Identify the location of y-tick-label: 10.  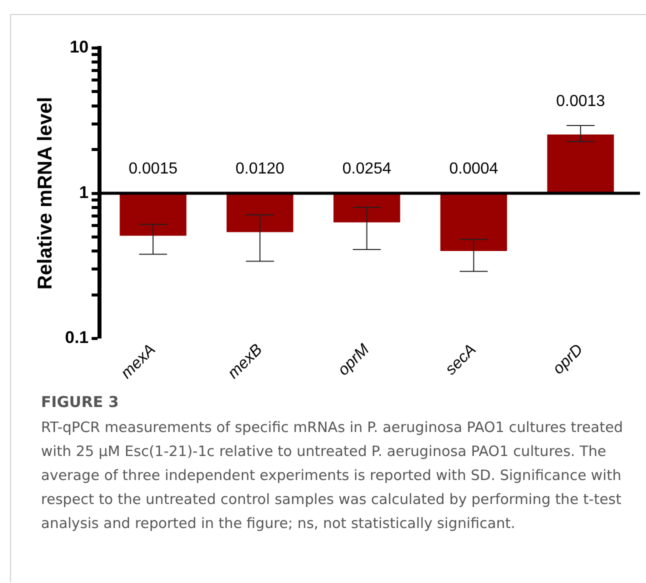
(79, 47).